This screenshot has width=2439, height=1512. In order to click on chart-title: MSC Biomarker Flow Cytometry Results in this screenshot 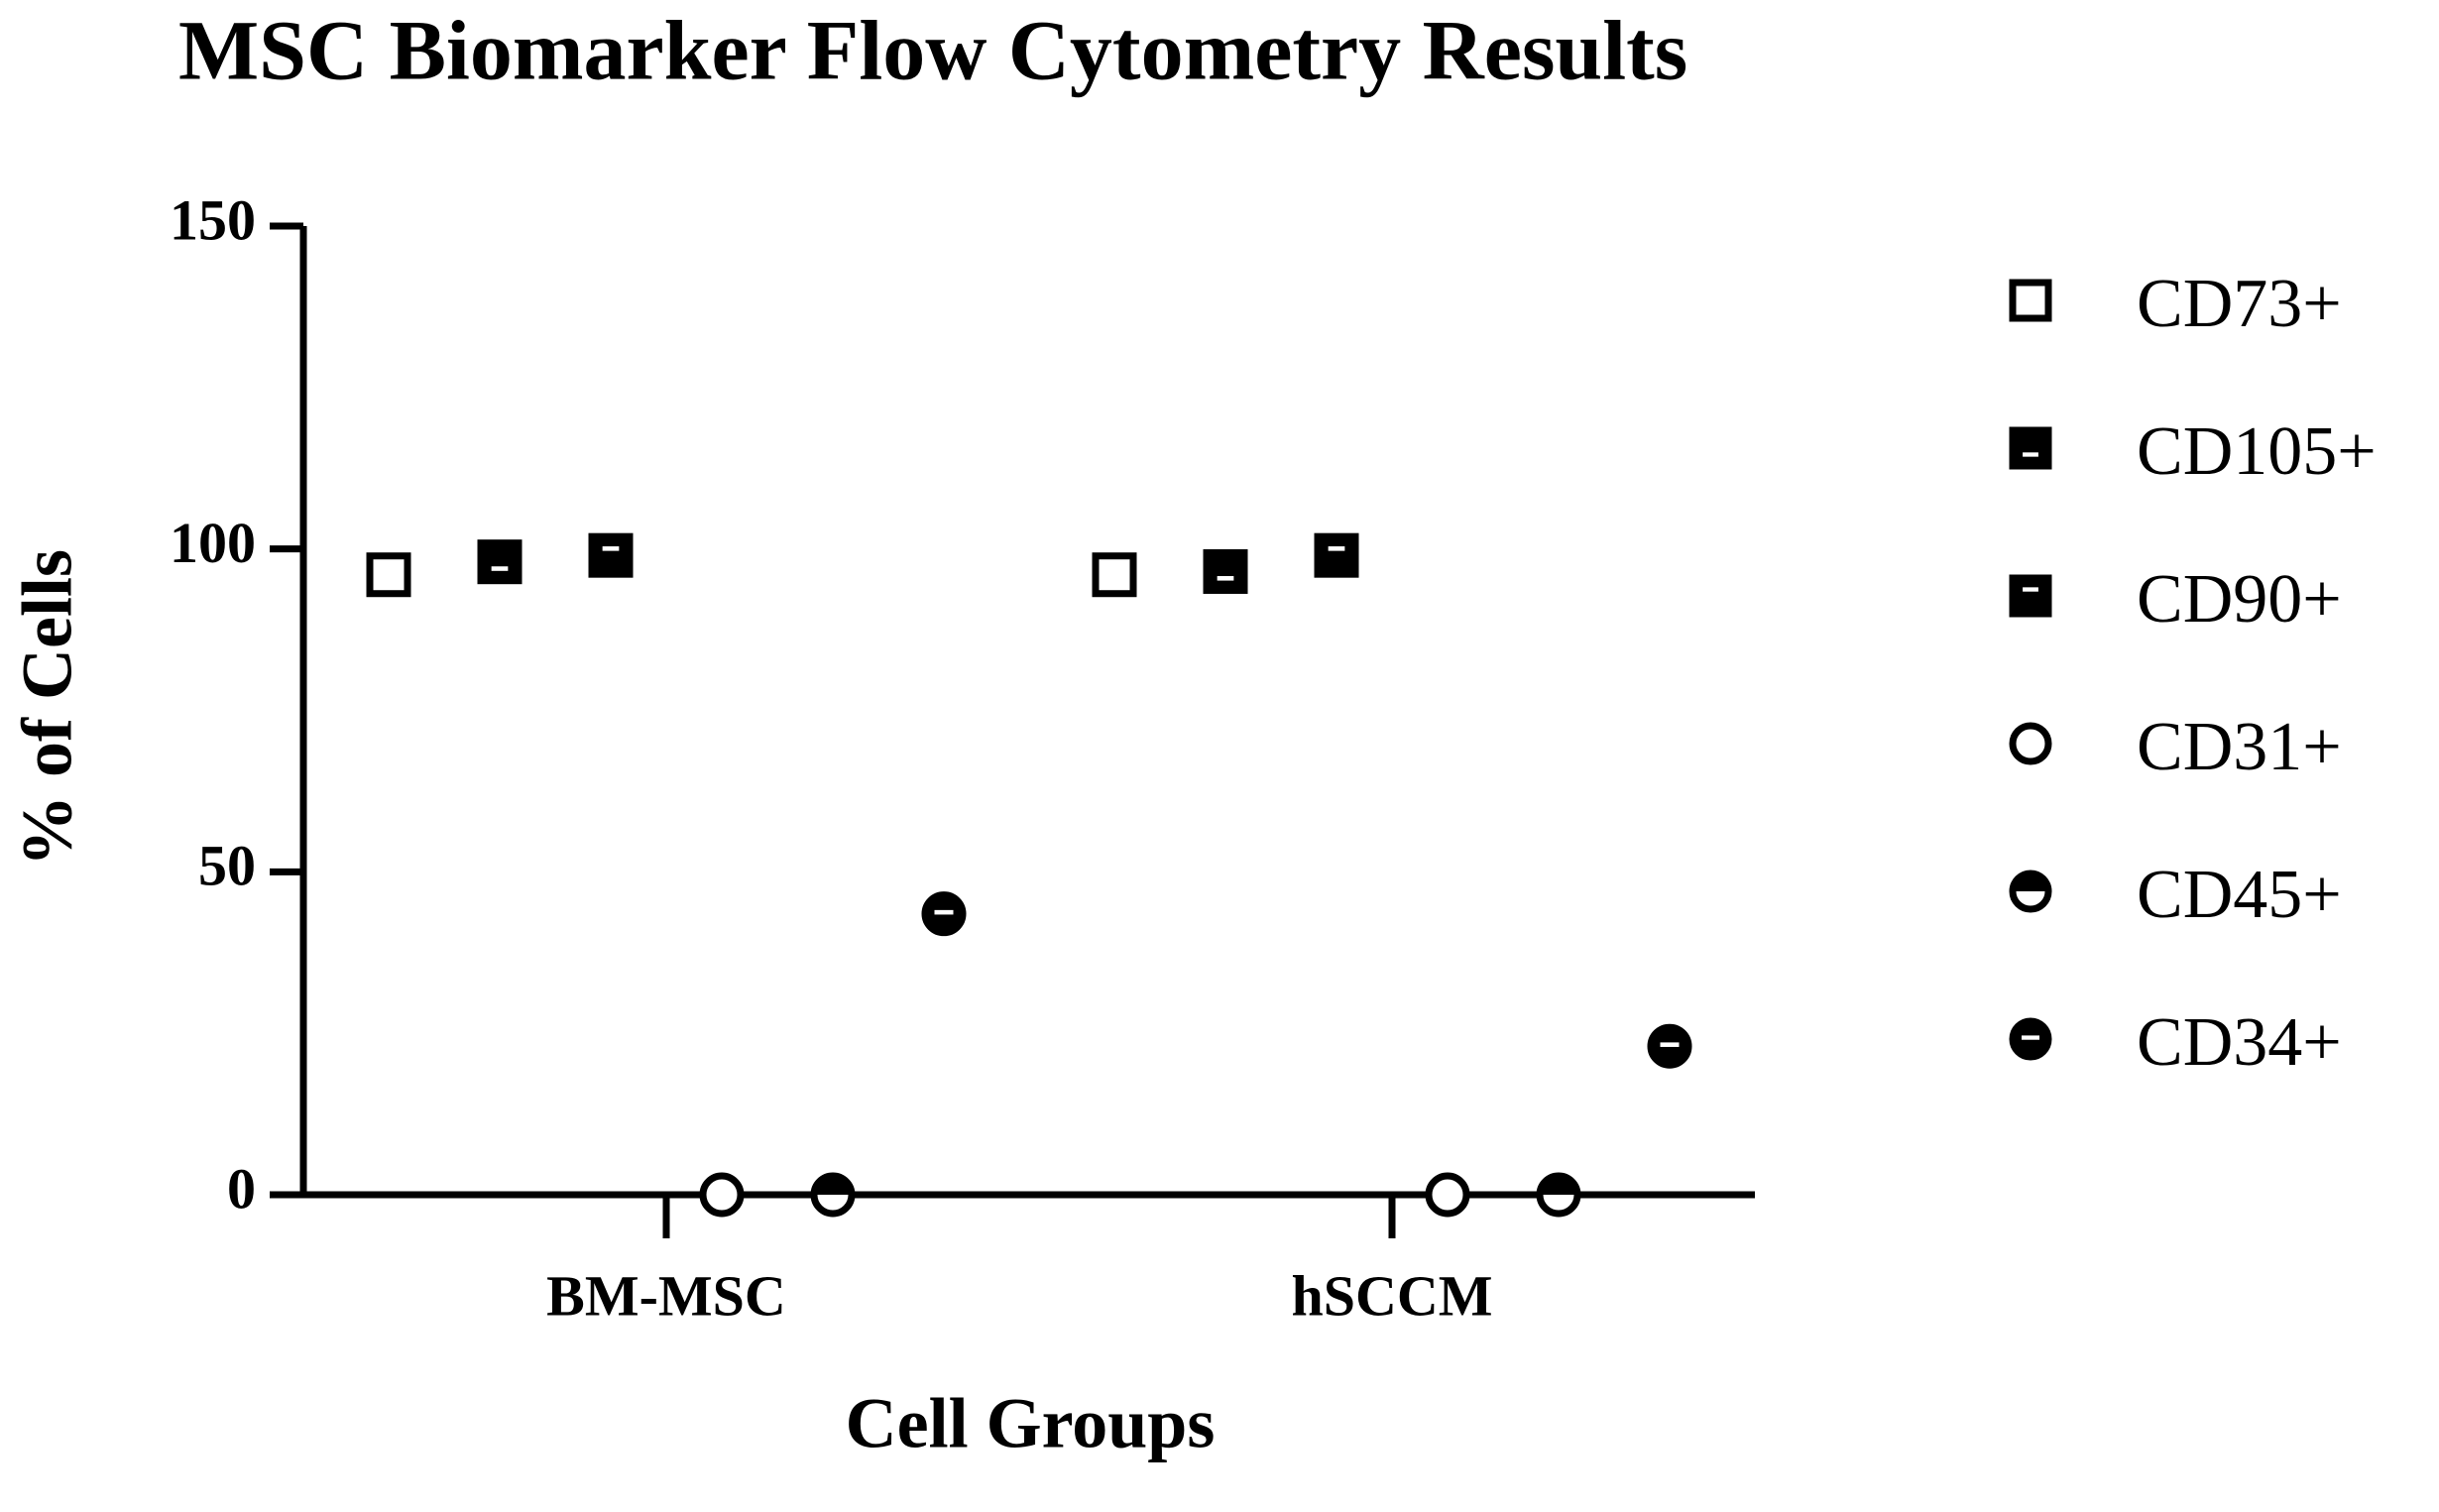, I will do `click(933, 50)`.